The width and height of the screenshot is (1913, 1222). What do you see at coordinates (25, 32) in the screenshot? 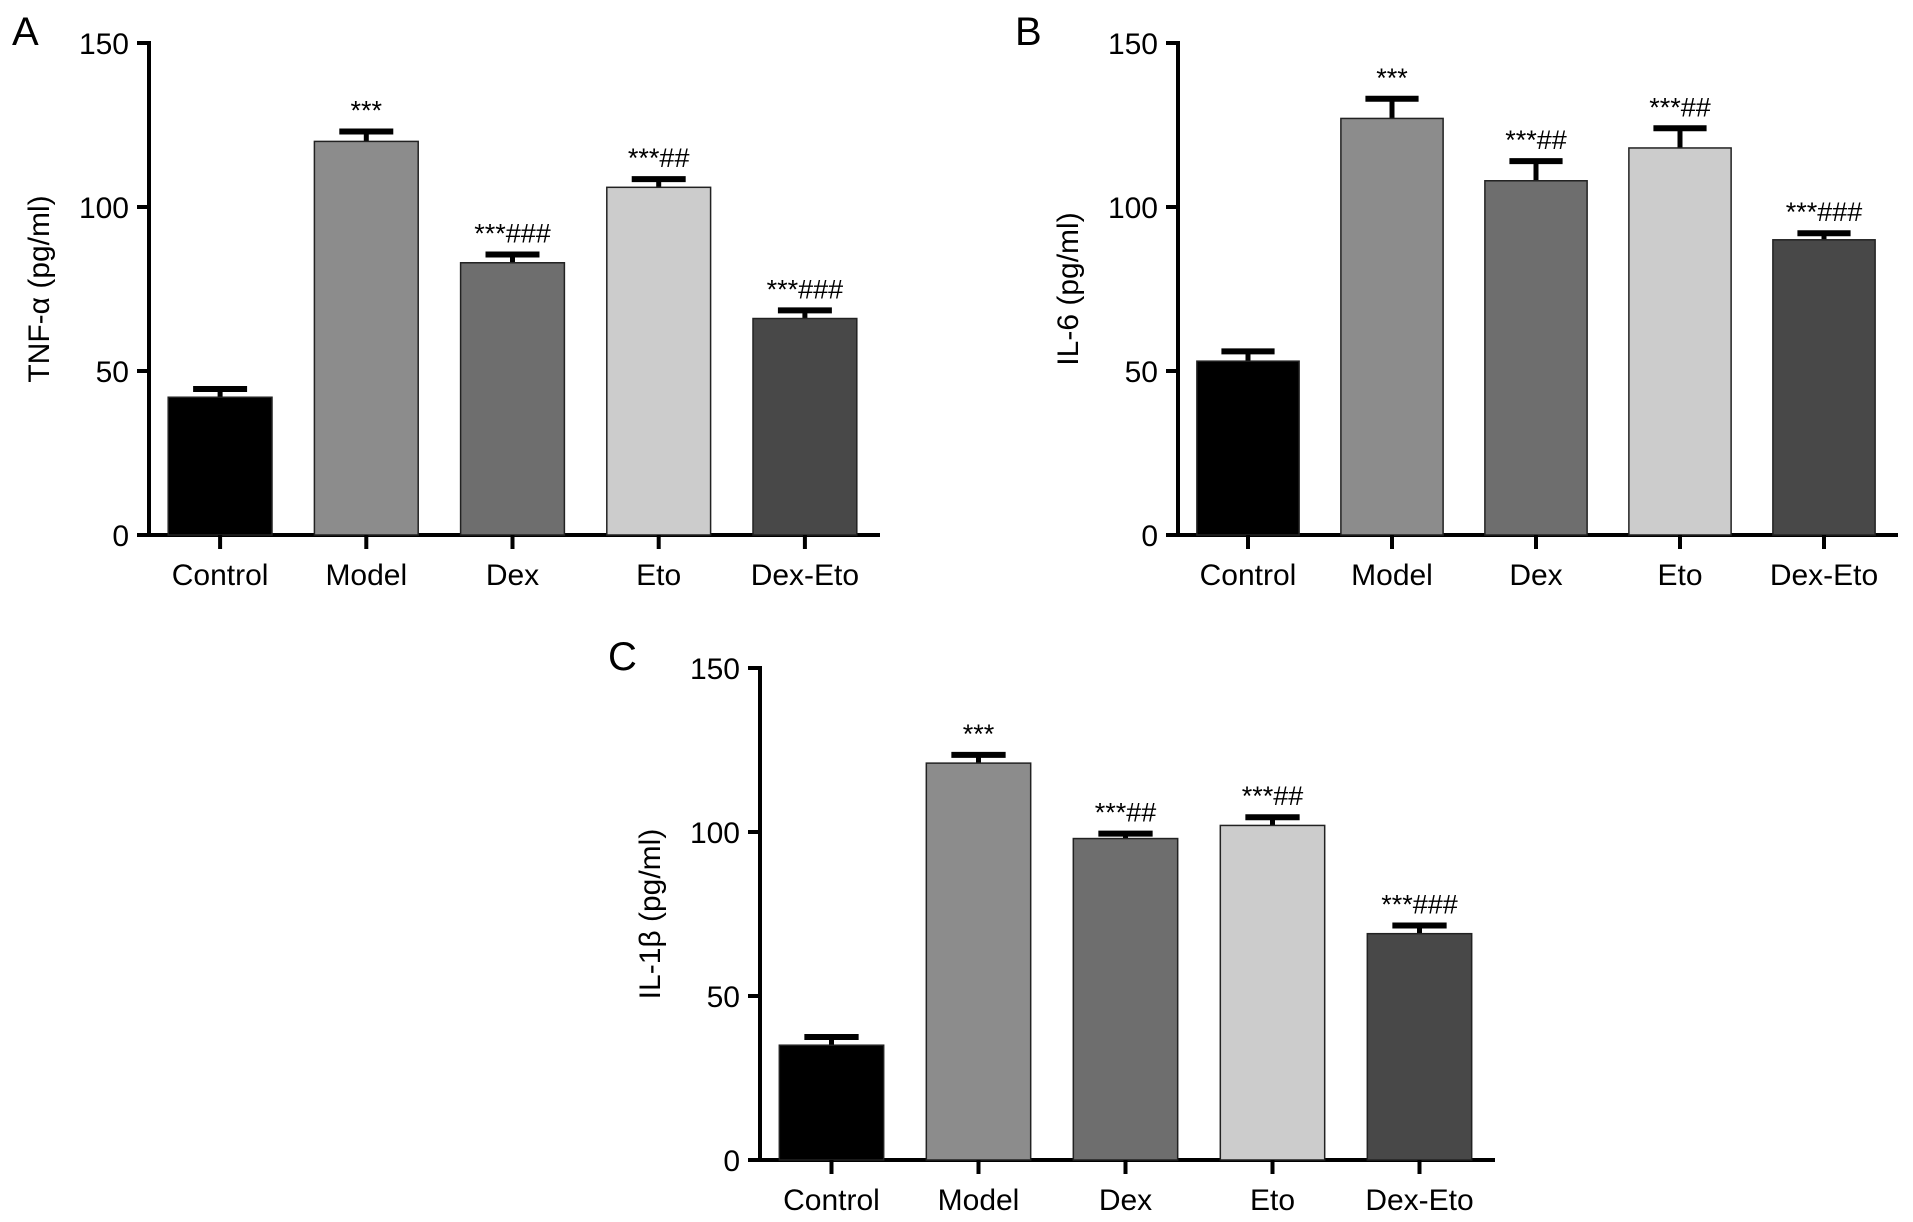
I see `panel-label: A` at bounding box center [25, 32].